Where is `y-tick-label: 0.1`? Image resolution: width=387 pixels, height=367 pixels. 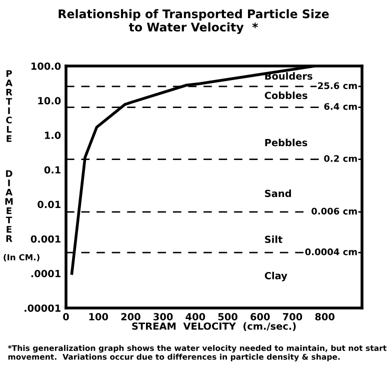
y-tick-label: 0.1 is located at coordinates (52, 170).